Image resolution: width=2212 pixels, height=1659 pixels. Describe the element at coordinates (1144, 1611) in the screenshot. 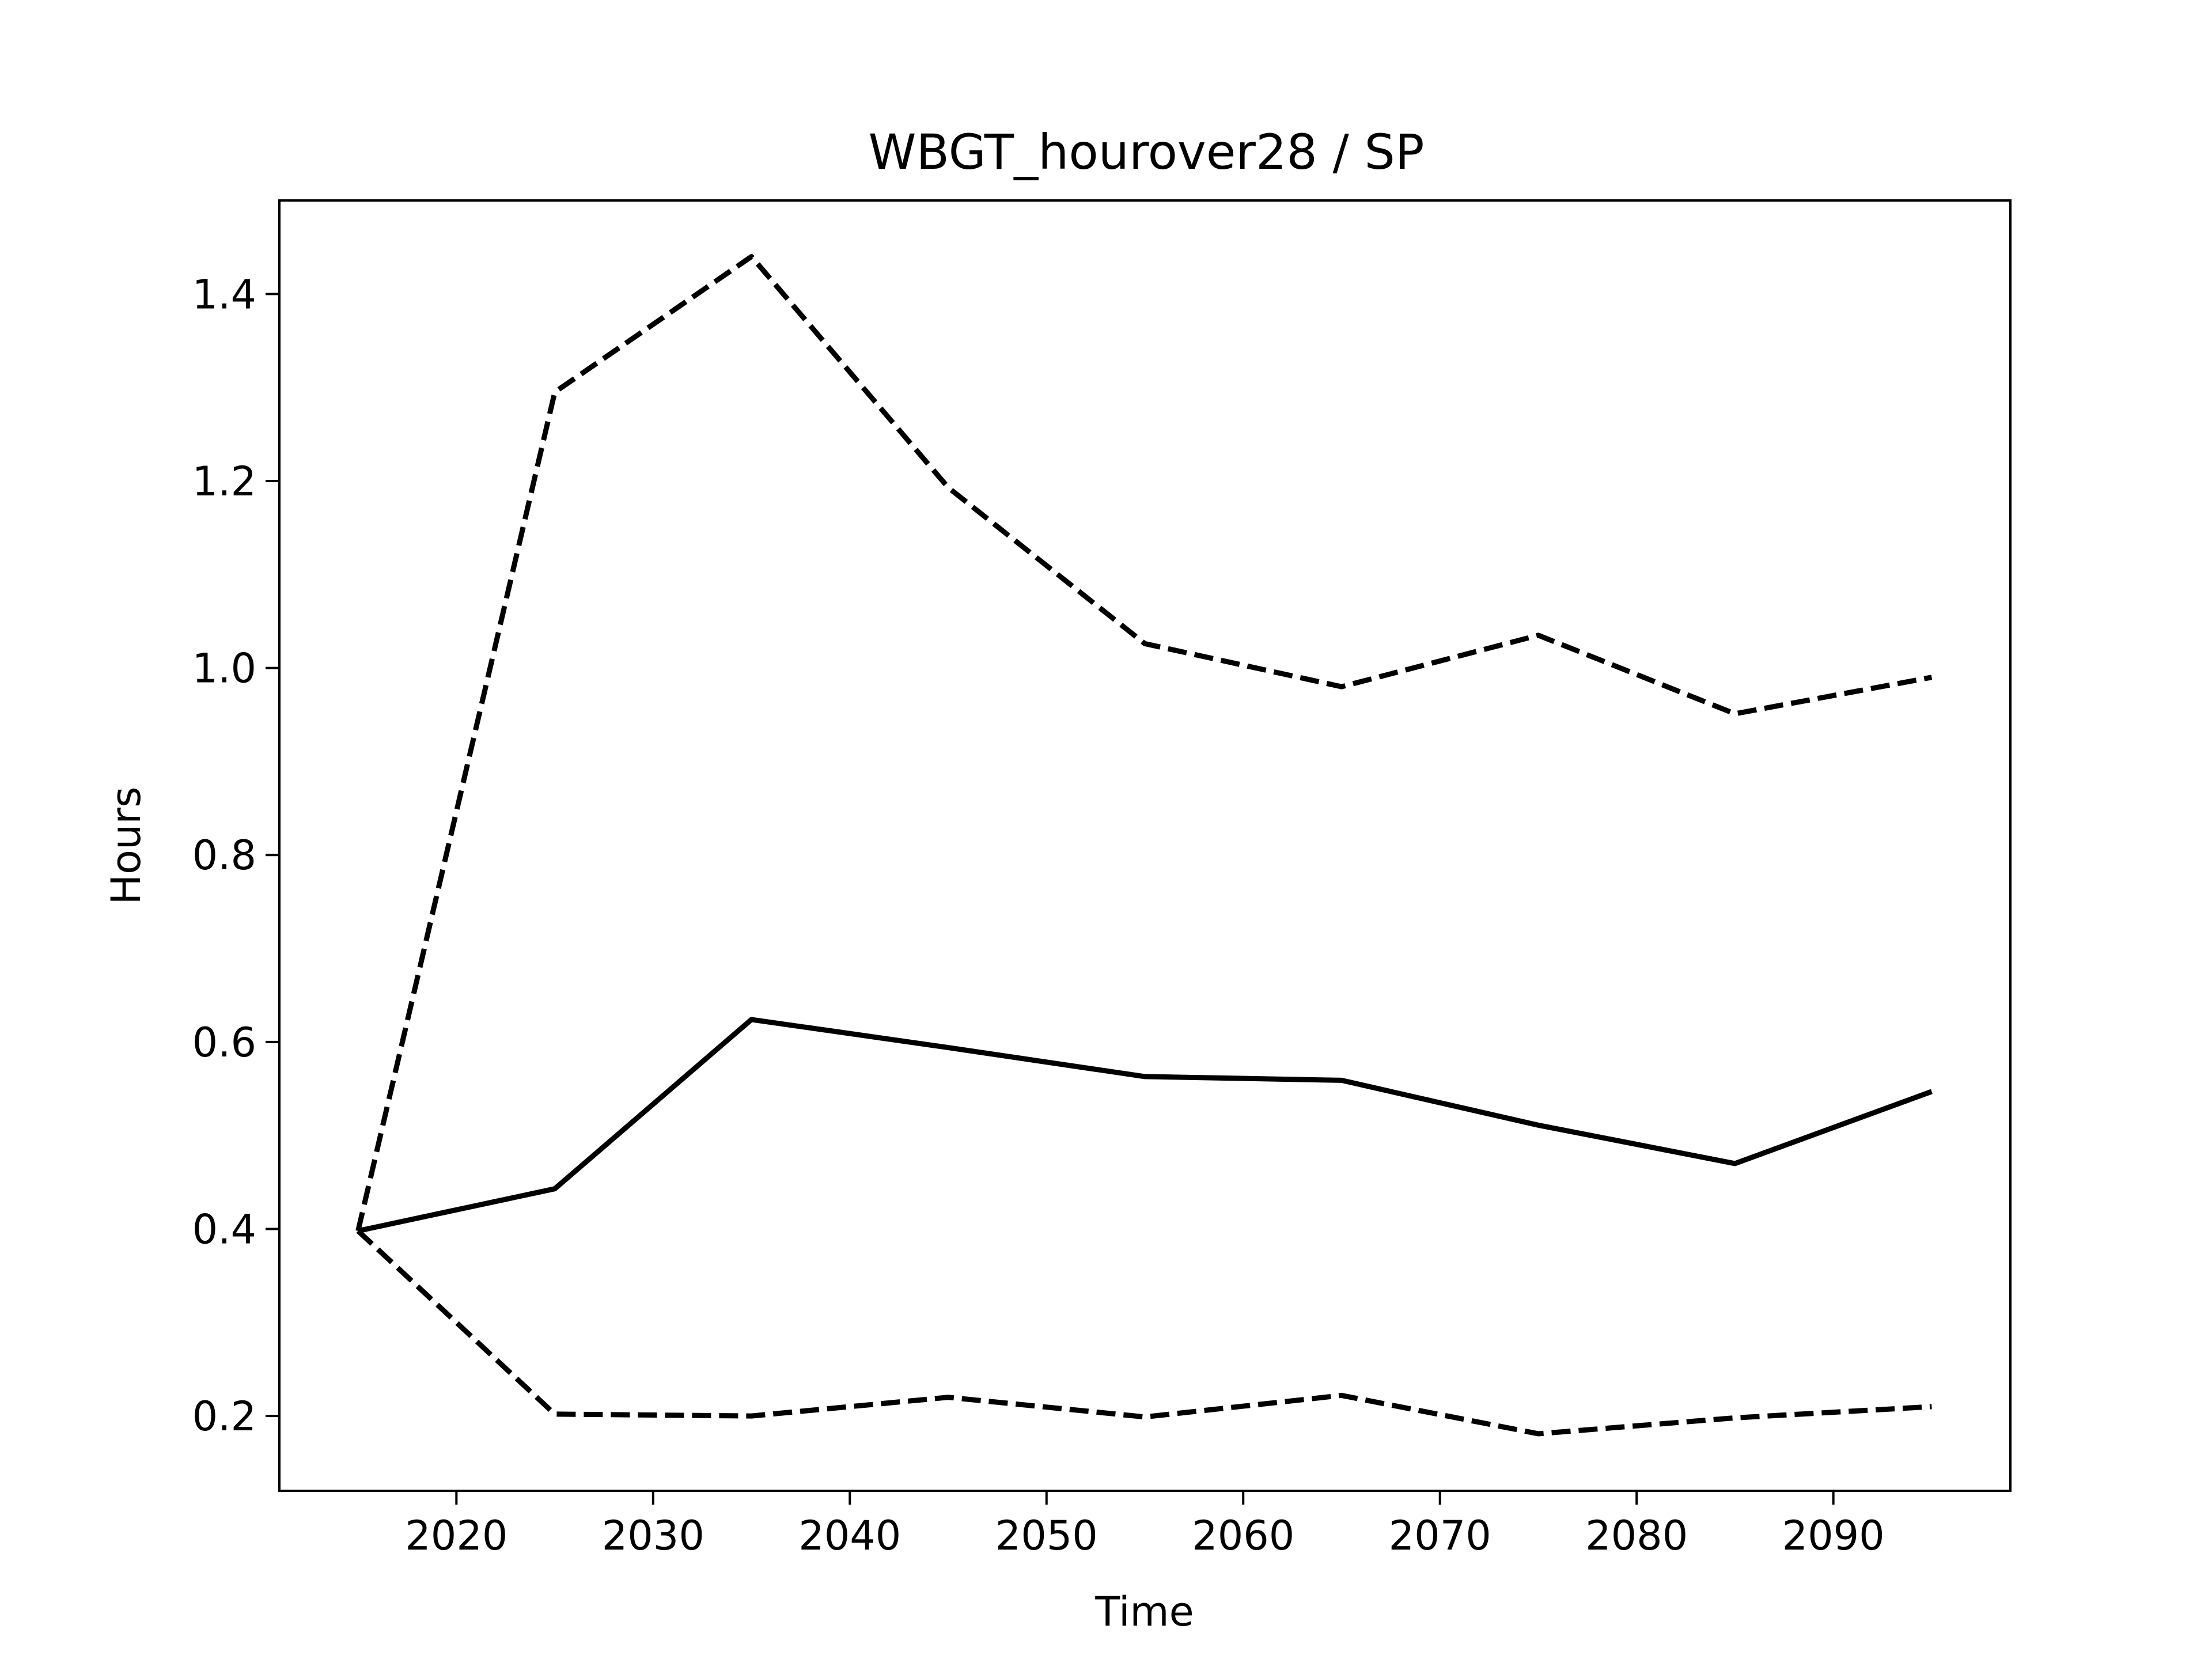

I see `x-axis-label: Time` at that location.